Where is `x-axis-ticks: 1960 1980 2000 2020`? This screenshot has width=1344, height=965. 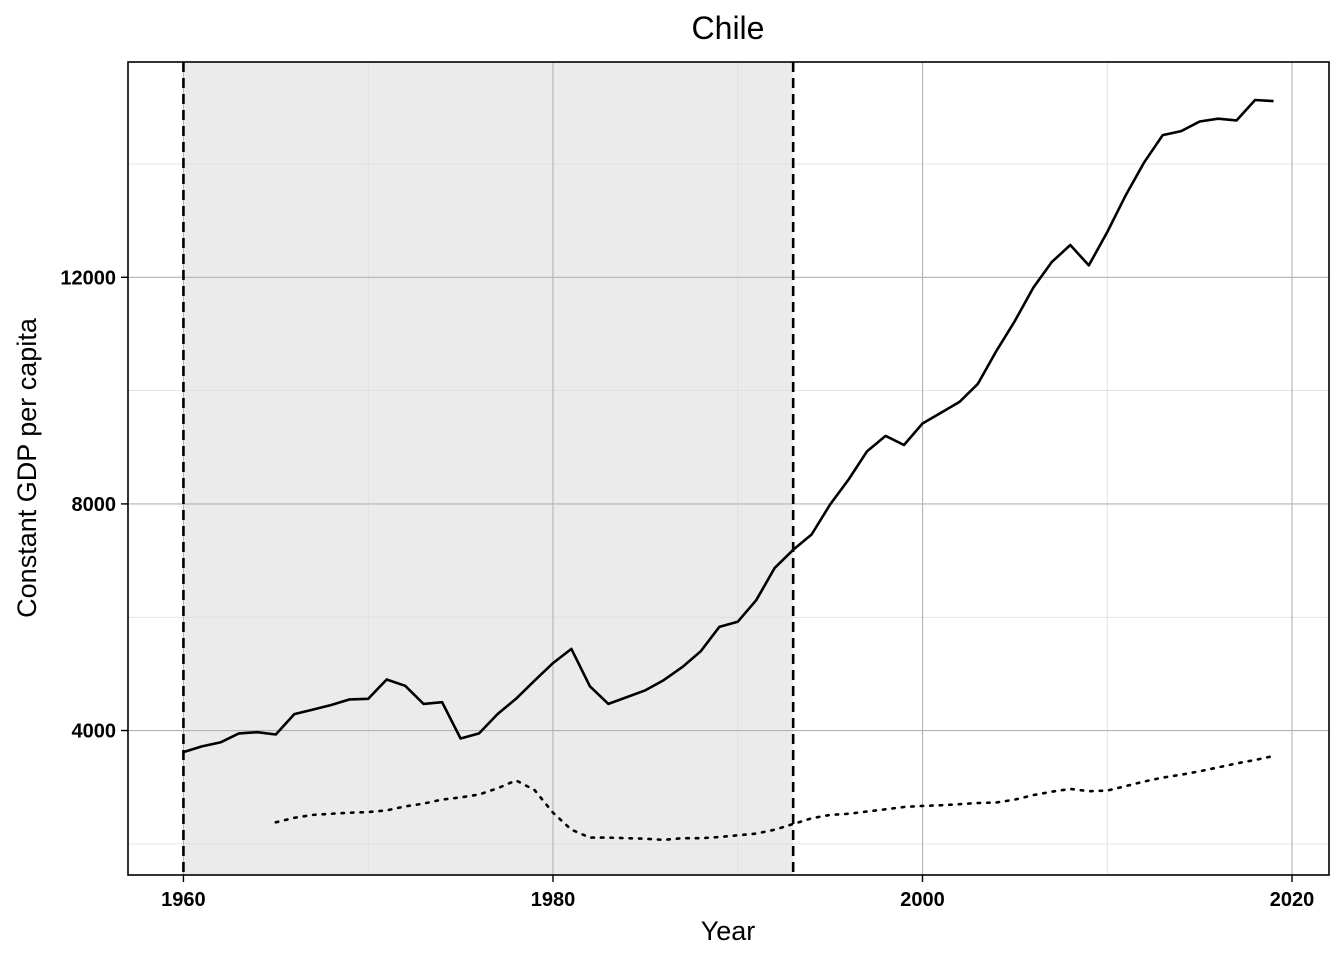 x-axis-ticks: 1960 1980 2000 2020 is located at coordinates (737, 893).